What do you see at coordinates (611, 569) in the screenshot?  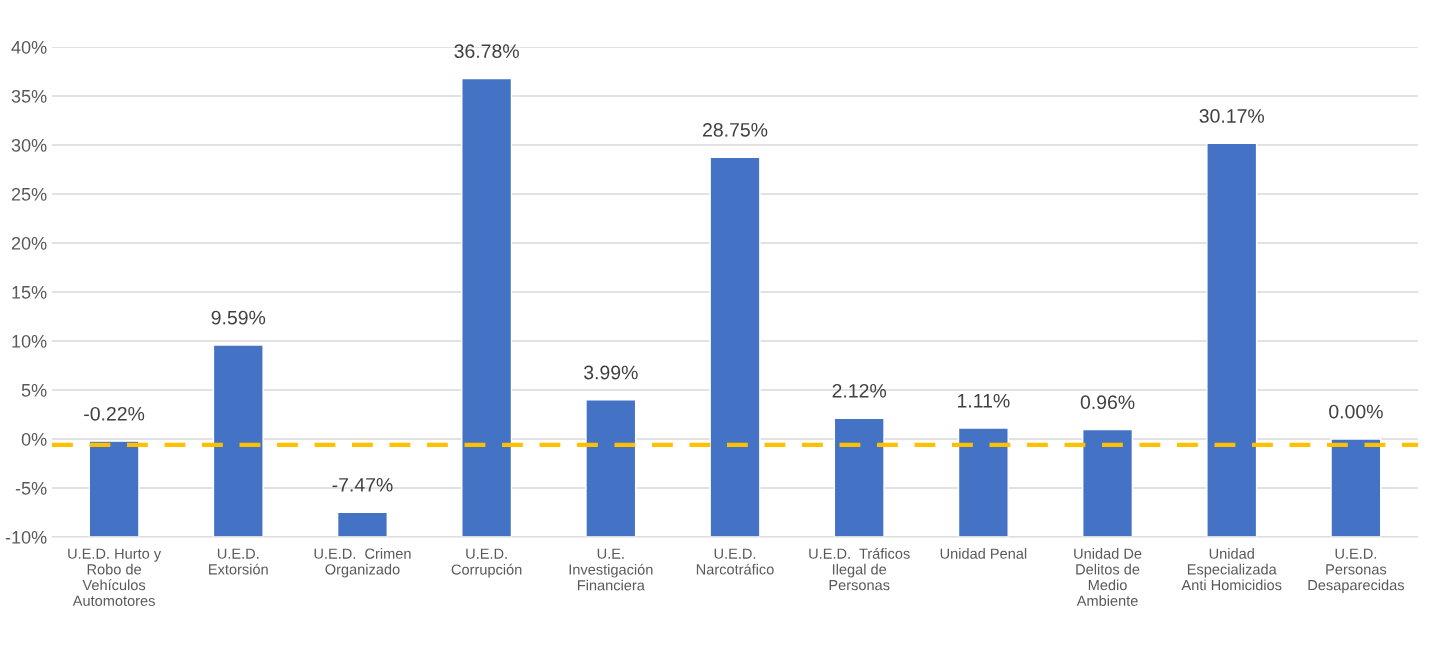 I see `x-tick-label: U.E. Investigación Financiera` at bounding box center [611, 569].